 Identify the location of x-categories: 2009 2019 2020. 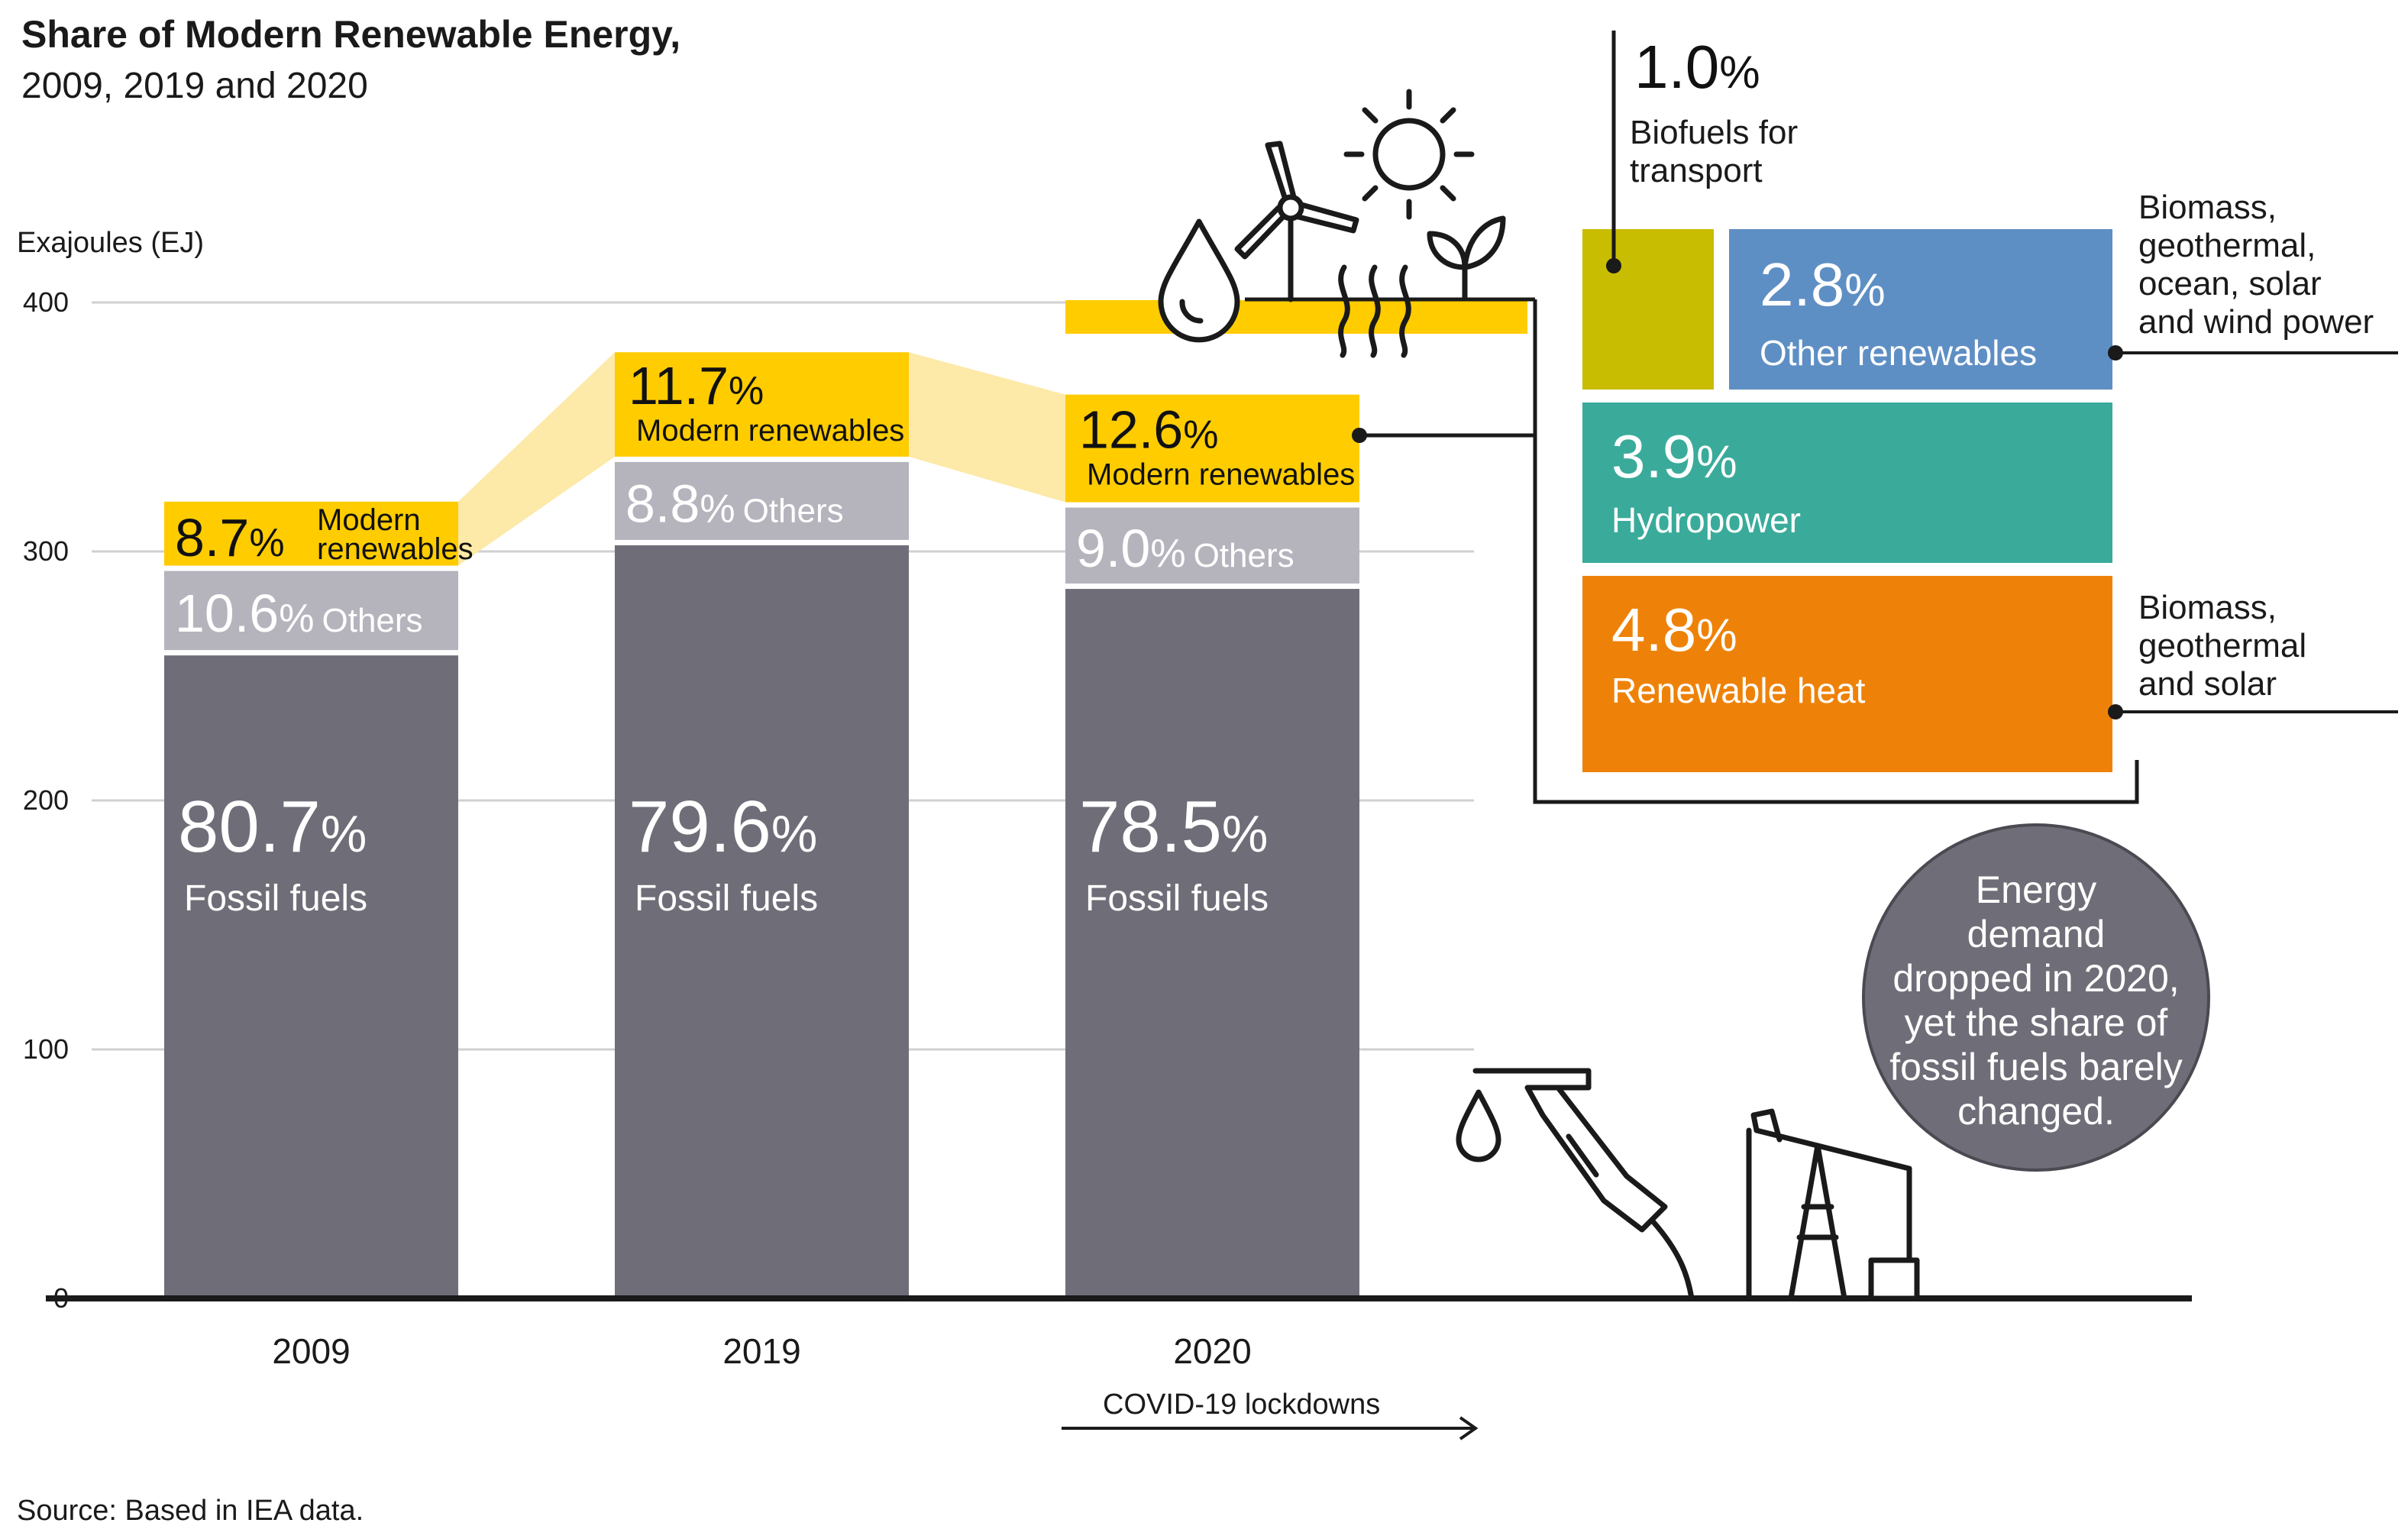
(762, 1351).